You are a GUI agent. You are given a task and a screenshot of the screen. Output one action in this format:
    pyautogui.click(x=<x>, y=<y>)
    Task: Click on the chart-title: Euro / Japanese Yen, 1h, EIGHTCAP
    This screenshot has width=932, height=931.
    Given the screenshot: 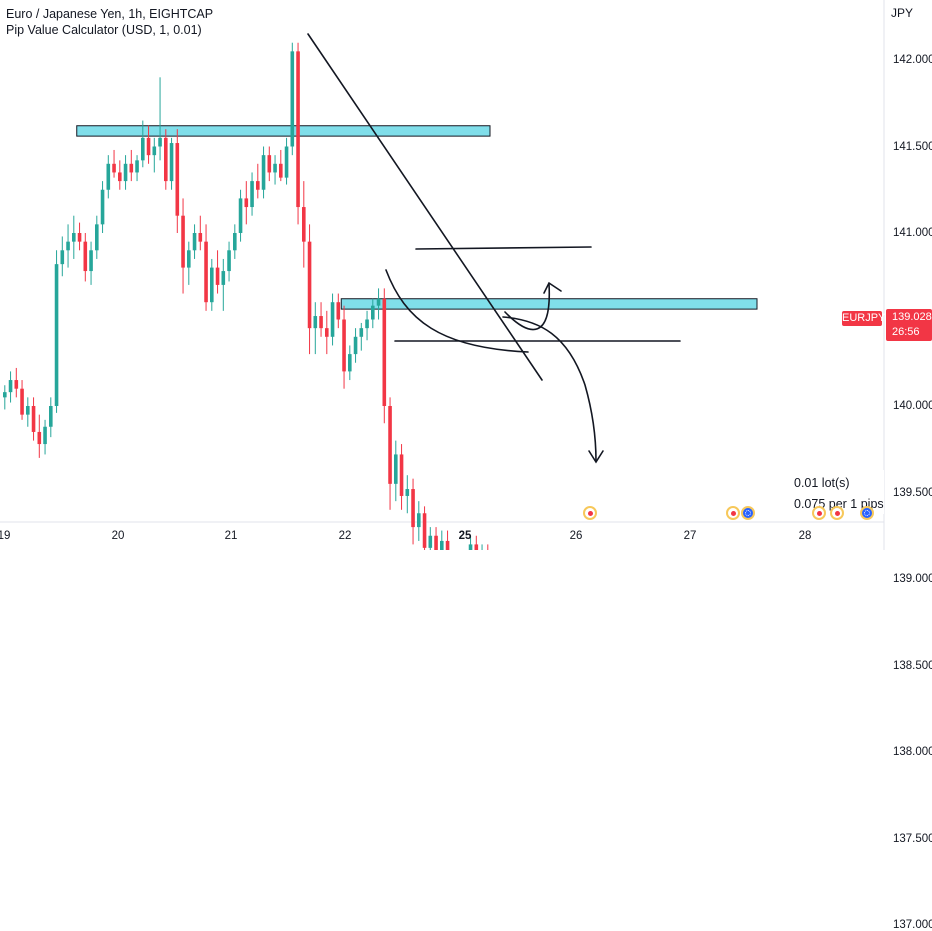 What is the action you would take?
    pyautogui.click(x=110, y=14)
    